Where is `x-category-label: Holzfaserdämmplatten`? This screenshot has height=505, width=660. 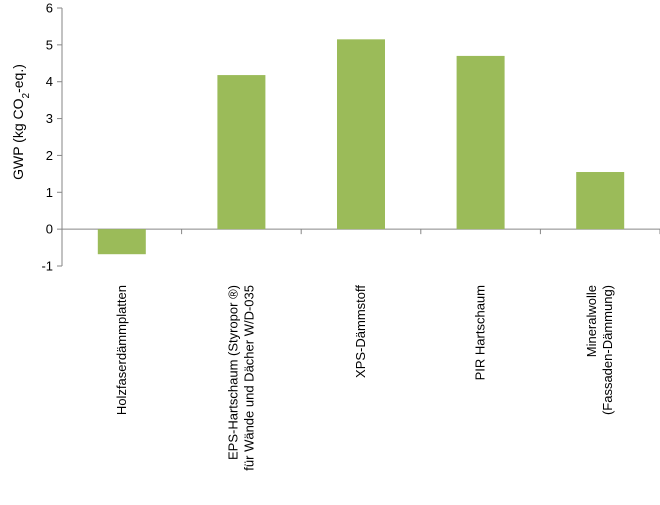 x-category-label: Holzfaserdämmplatten is located at coordinates (121, 350).